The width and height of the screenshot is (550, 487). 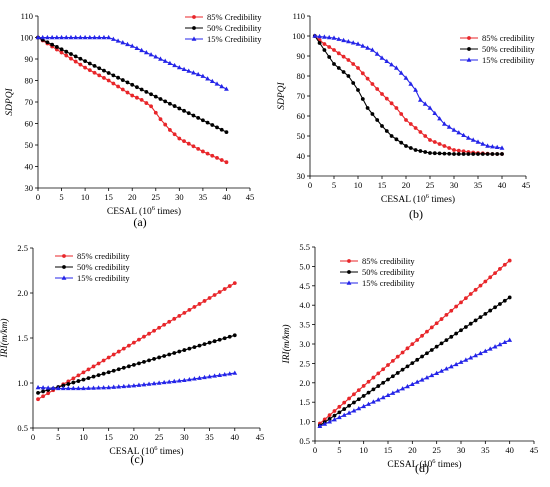 I want to click on y-tick-label: 1.0, so click(x=304, y=422).